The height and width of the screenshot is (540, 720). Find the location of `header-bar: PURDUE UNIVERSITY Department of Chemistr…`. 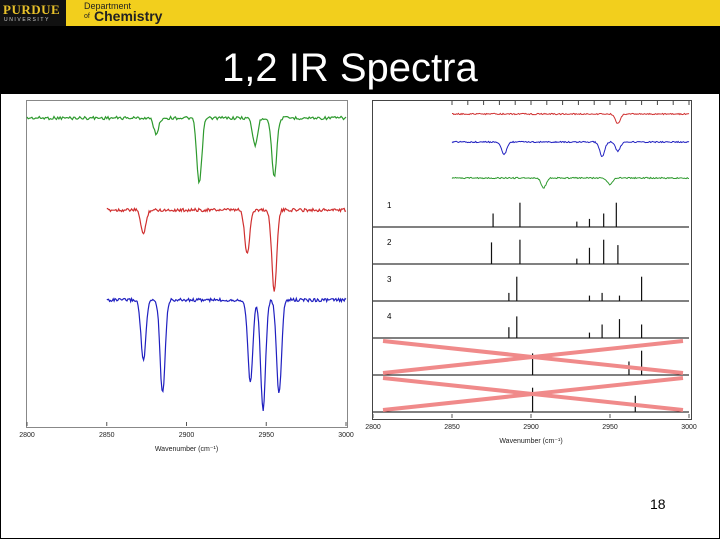

header-bar: PURDUE UNIVERSITY Department of Chemistr… is located at coordinates (360, 13).